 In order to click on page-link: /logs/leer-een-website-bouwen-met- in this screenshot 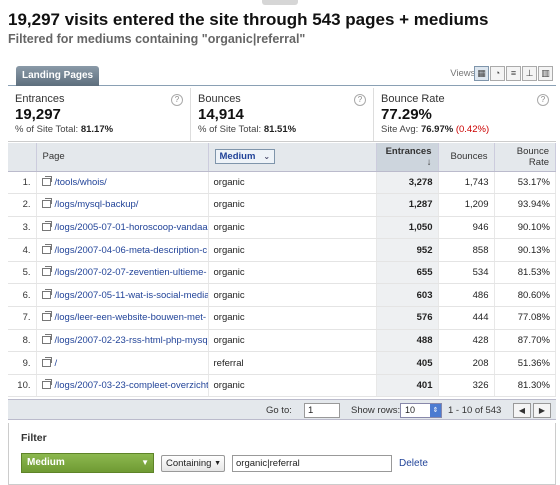, I will do `click(130, 318)`.